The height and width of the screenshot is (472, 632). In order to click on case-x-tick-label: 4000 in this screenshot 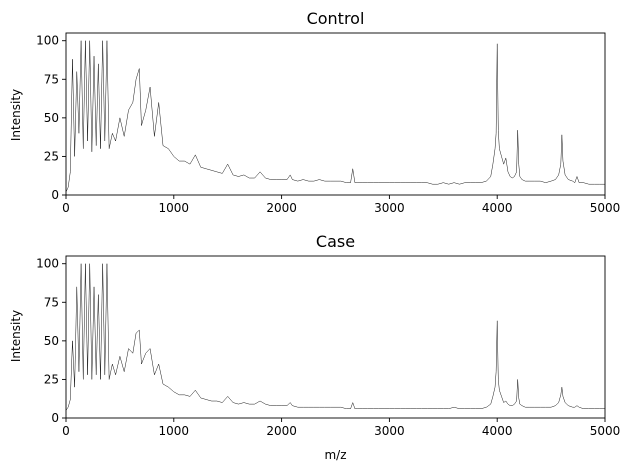, I will do `click(497, 431)`.